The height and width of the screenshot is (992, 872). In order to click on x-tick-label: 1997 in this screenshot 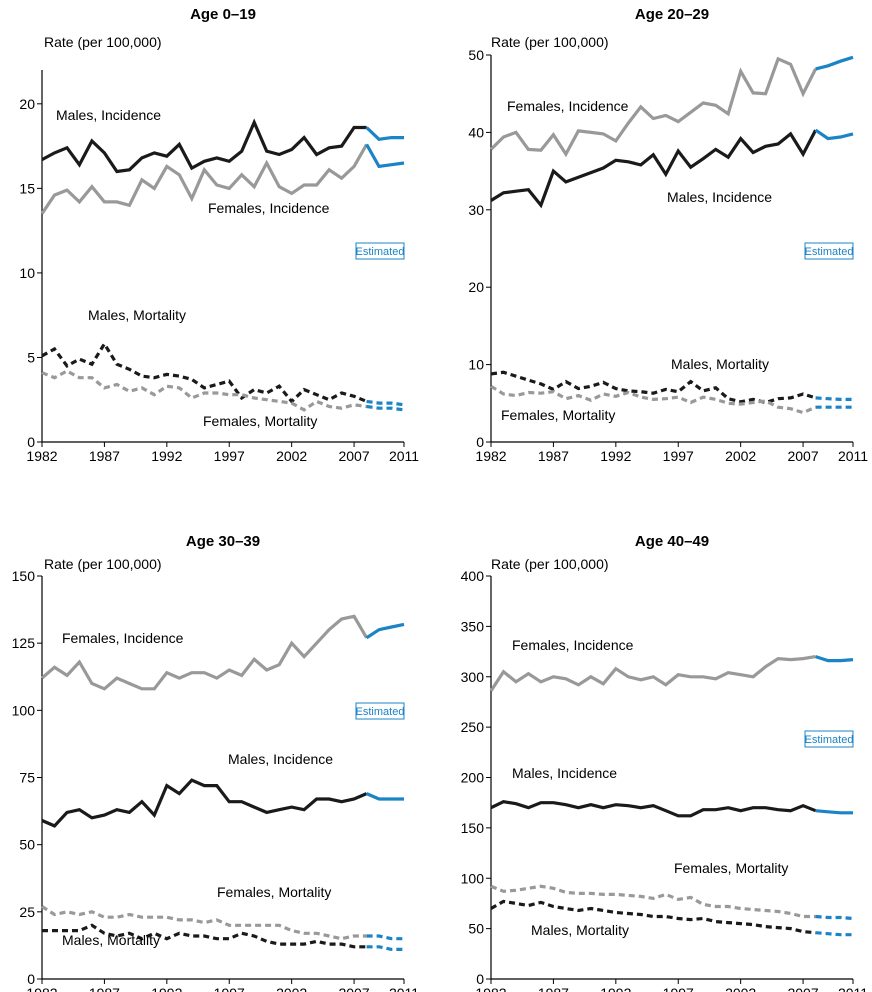, I will do `click(229, 456)`.